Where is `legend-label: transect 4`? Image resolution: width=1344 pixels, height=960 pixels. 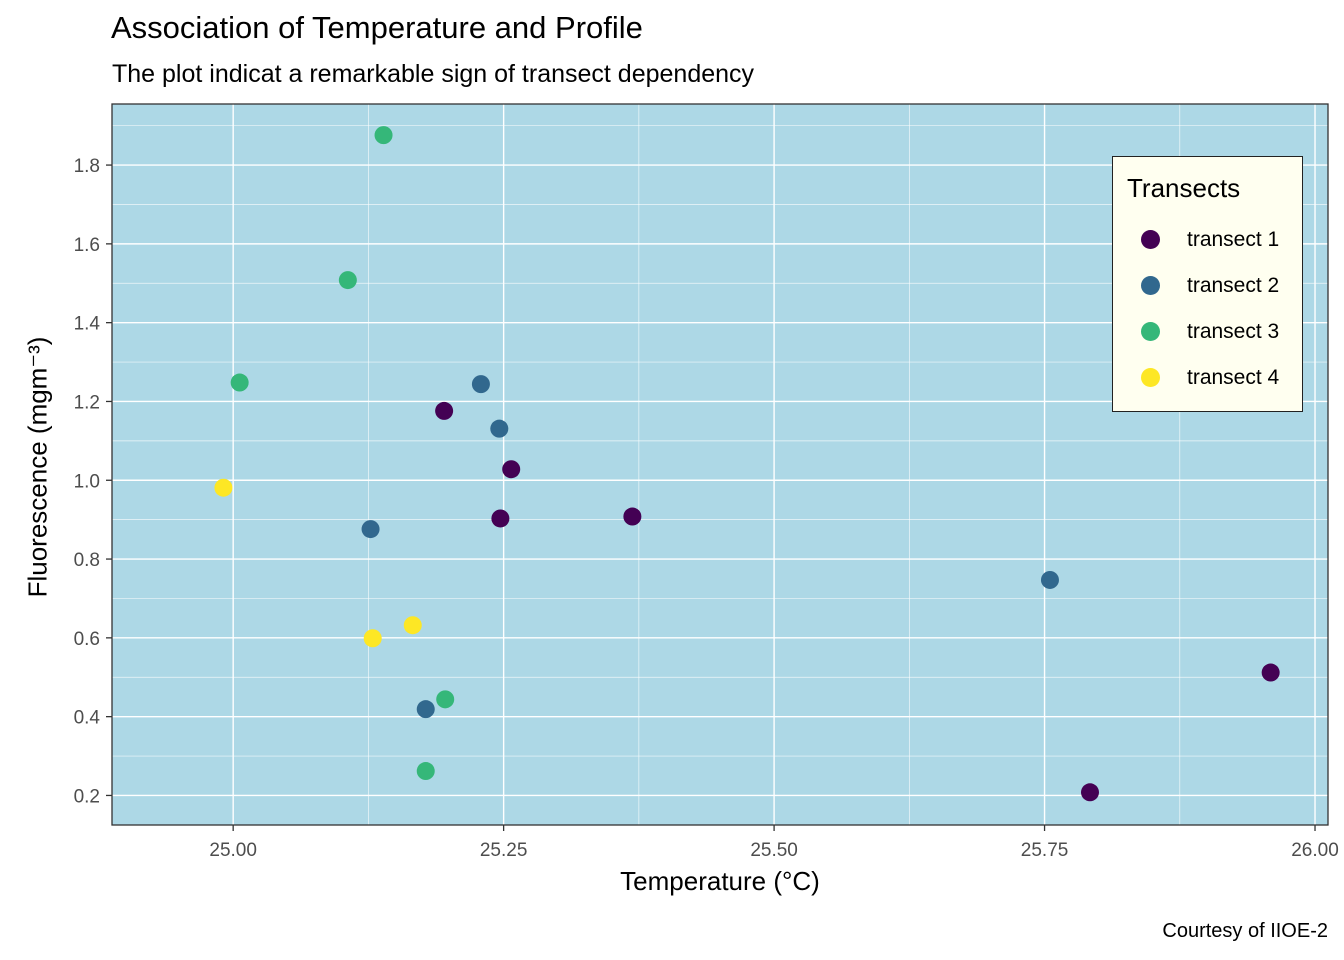
legend-label: transect 4 is located at coordinates (1233, 377).